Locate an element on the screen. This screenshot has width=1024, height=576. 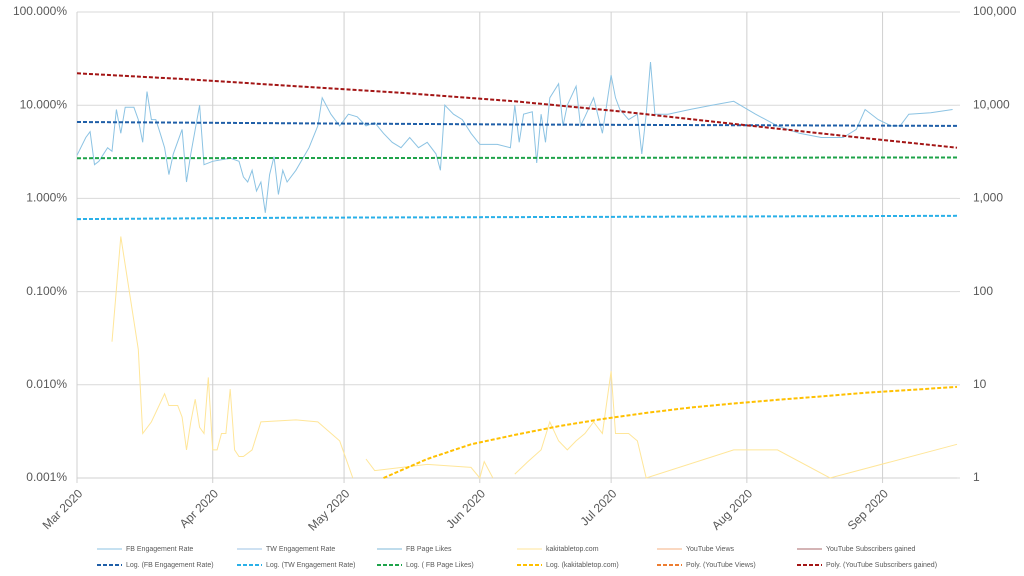
y2-tick-label: 10 is located at coordinates (980, 384).